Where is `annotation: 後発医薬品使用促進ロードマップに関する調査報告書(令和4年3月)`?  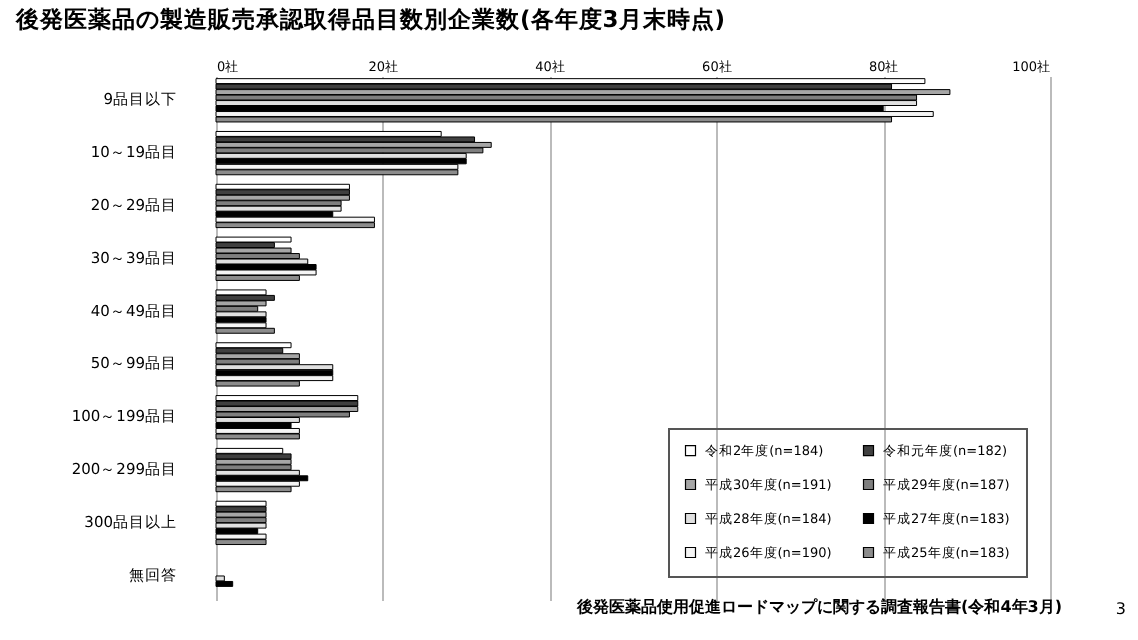
annotation: 後発医薬品使用促進ロードマップに関する調査報告書(令和4年3月) is located at coordinates (819, 607).